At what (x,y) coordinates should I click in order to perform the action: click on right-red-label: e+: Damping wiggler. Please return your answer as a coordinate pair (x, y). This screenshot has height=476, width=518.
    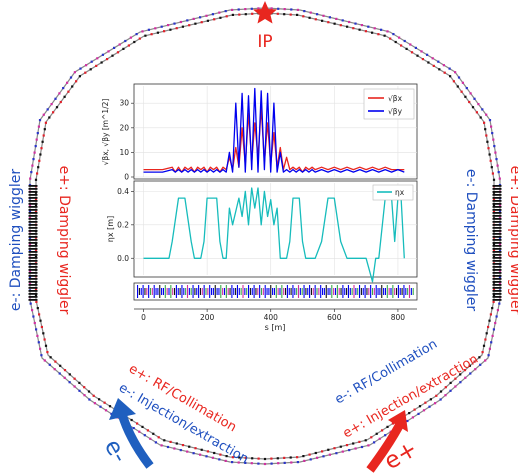
    Looking at the image, I should click on (512, 240).